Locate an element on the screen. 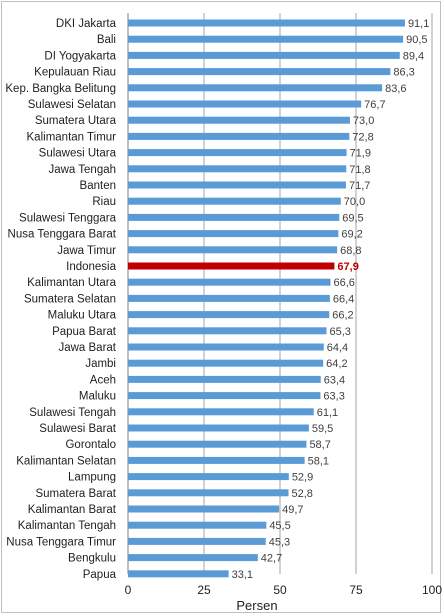  value-label: 83,6 is located at coordinates (395, 89).